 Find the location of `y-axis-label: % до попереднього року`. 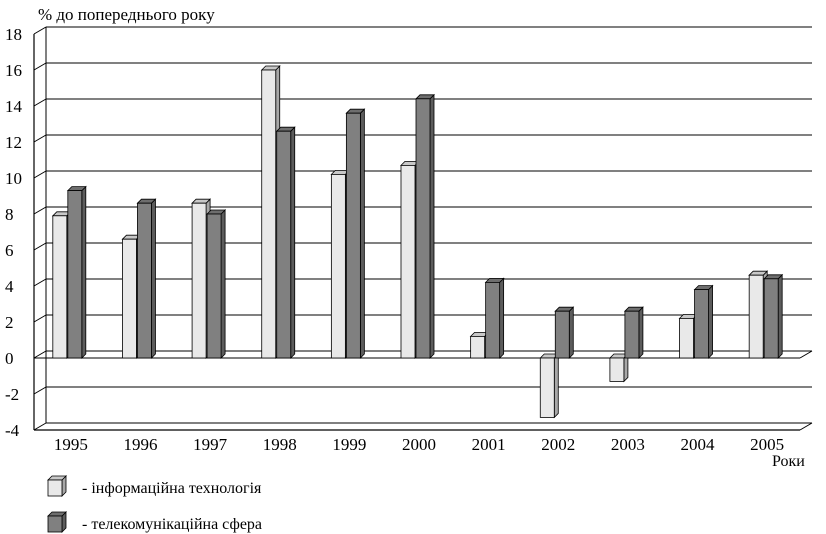

y-axis-label: % до попереднього року is located at coordinates (126, 14).